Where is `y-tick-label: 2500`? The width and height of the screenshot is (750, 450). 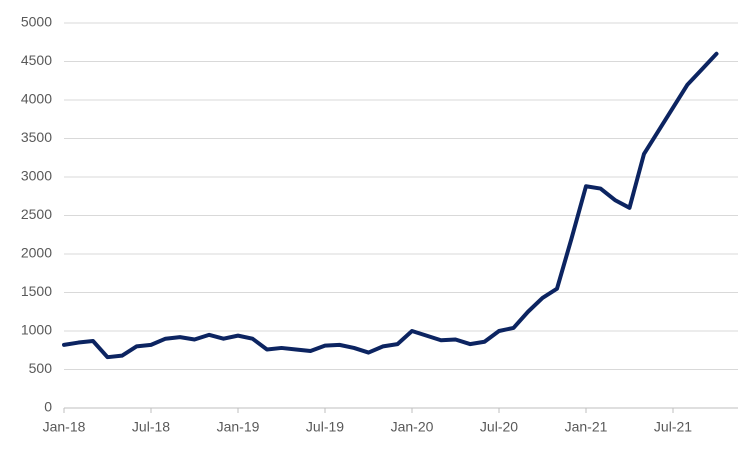 y-tick-label: 2500 is located at coordinates (36, 214).